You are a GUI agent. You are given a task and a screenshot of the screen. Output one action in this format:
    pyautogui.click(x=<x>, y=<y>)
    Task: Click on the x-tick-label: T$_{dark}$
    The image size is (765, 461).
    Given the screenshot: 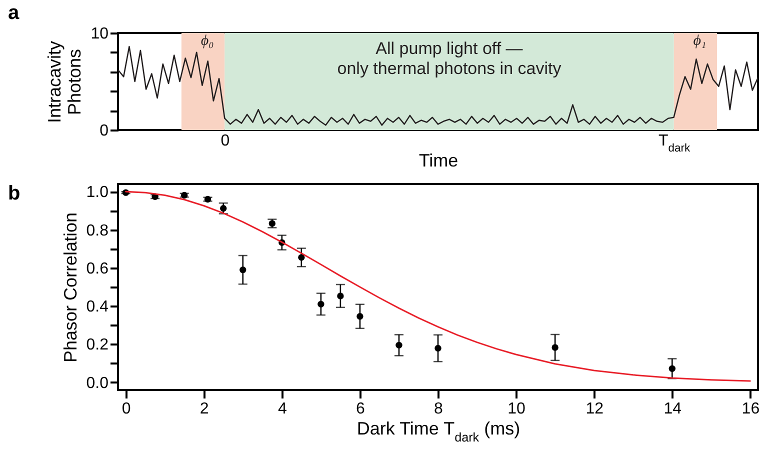 What is the action you would take?
    pyautogui.click(x=674, y=143)
    